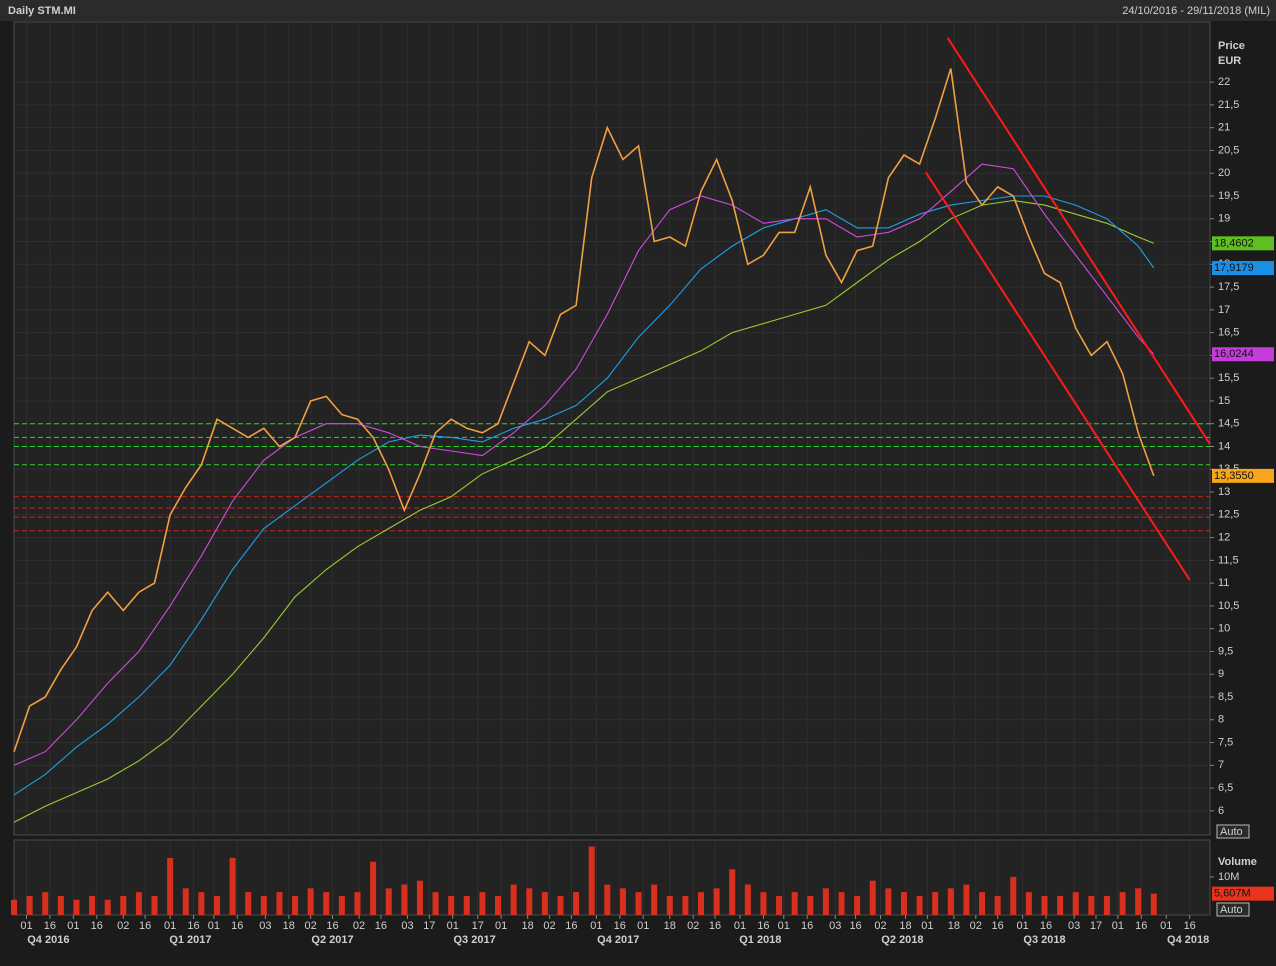 The image size is (1276, 966). What do you see at coordinates (1044, 940) in the screenshot?
I see `quarter-label: Q3 2018` at bounding box center [1044, 940].